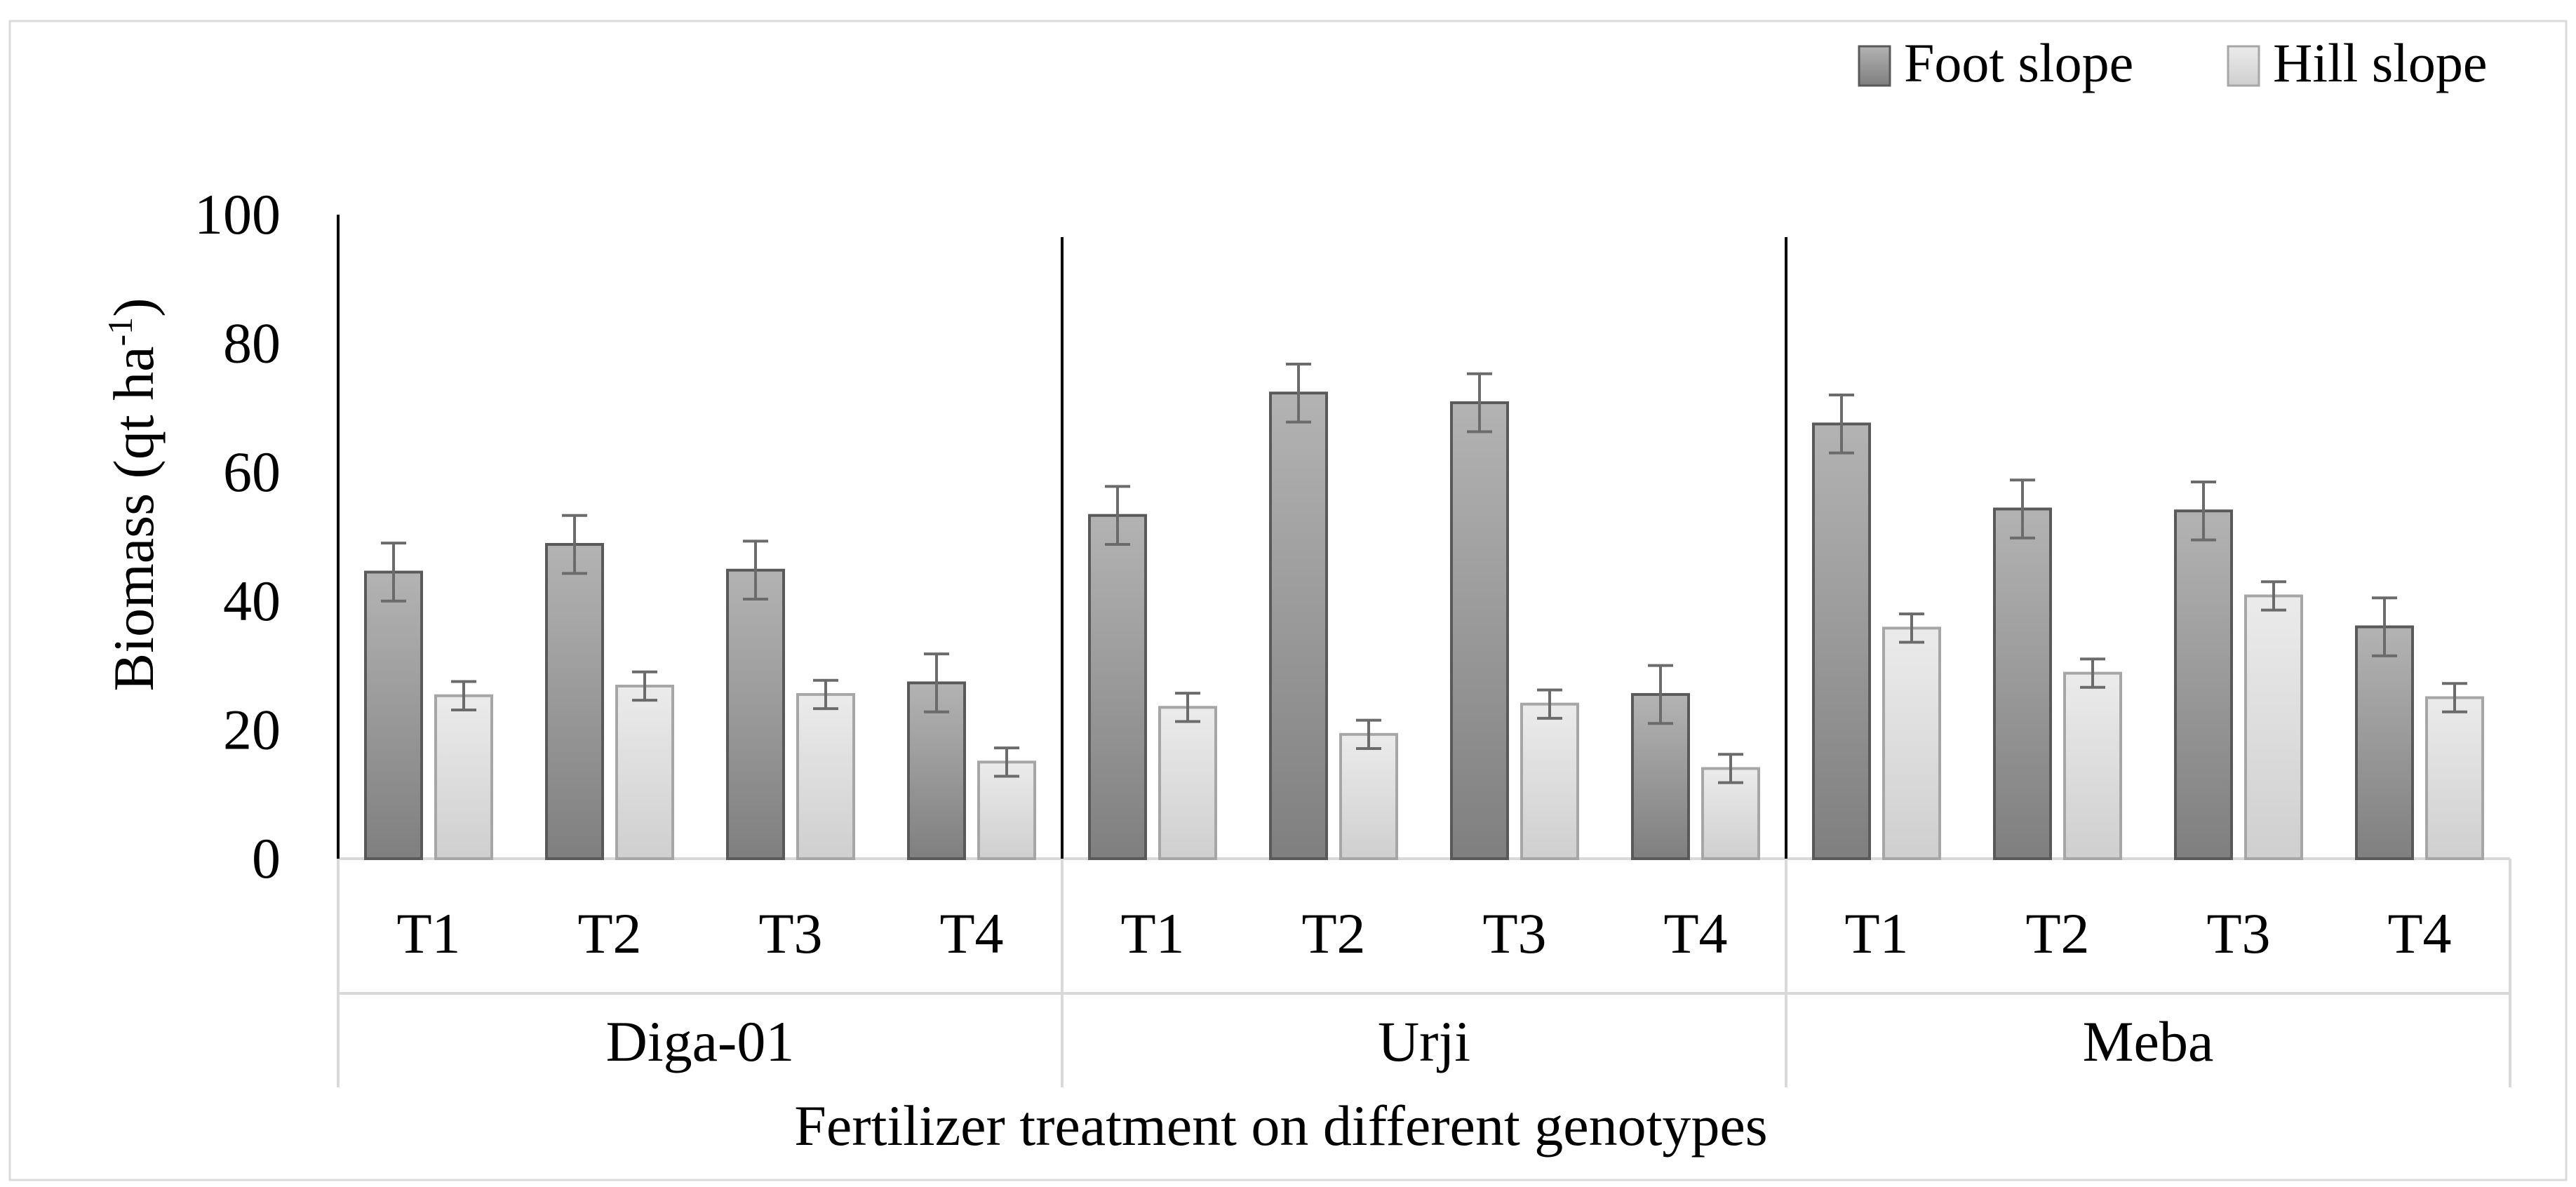 The width and height of the screenshot is (2576, 1187). What do you see at coordinates (252, 343) in the screenshot?
I see `y-tick-label: 80` at bounding box center [252, 343].